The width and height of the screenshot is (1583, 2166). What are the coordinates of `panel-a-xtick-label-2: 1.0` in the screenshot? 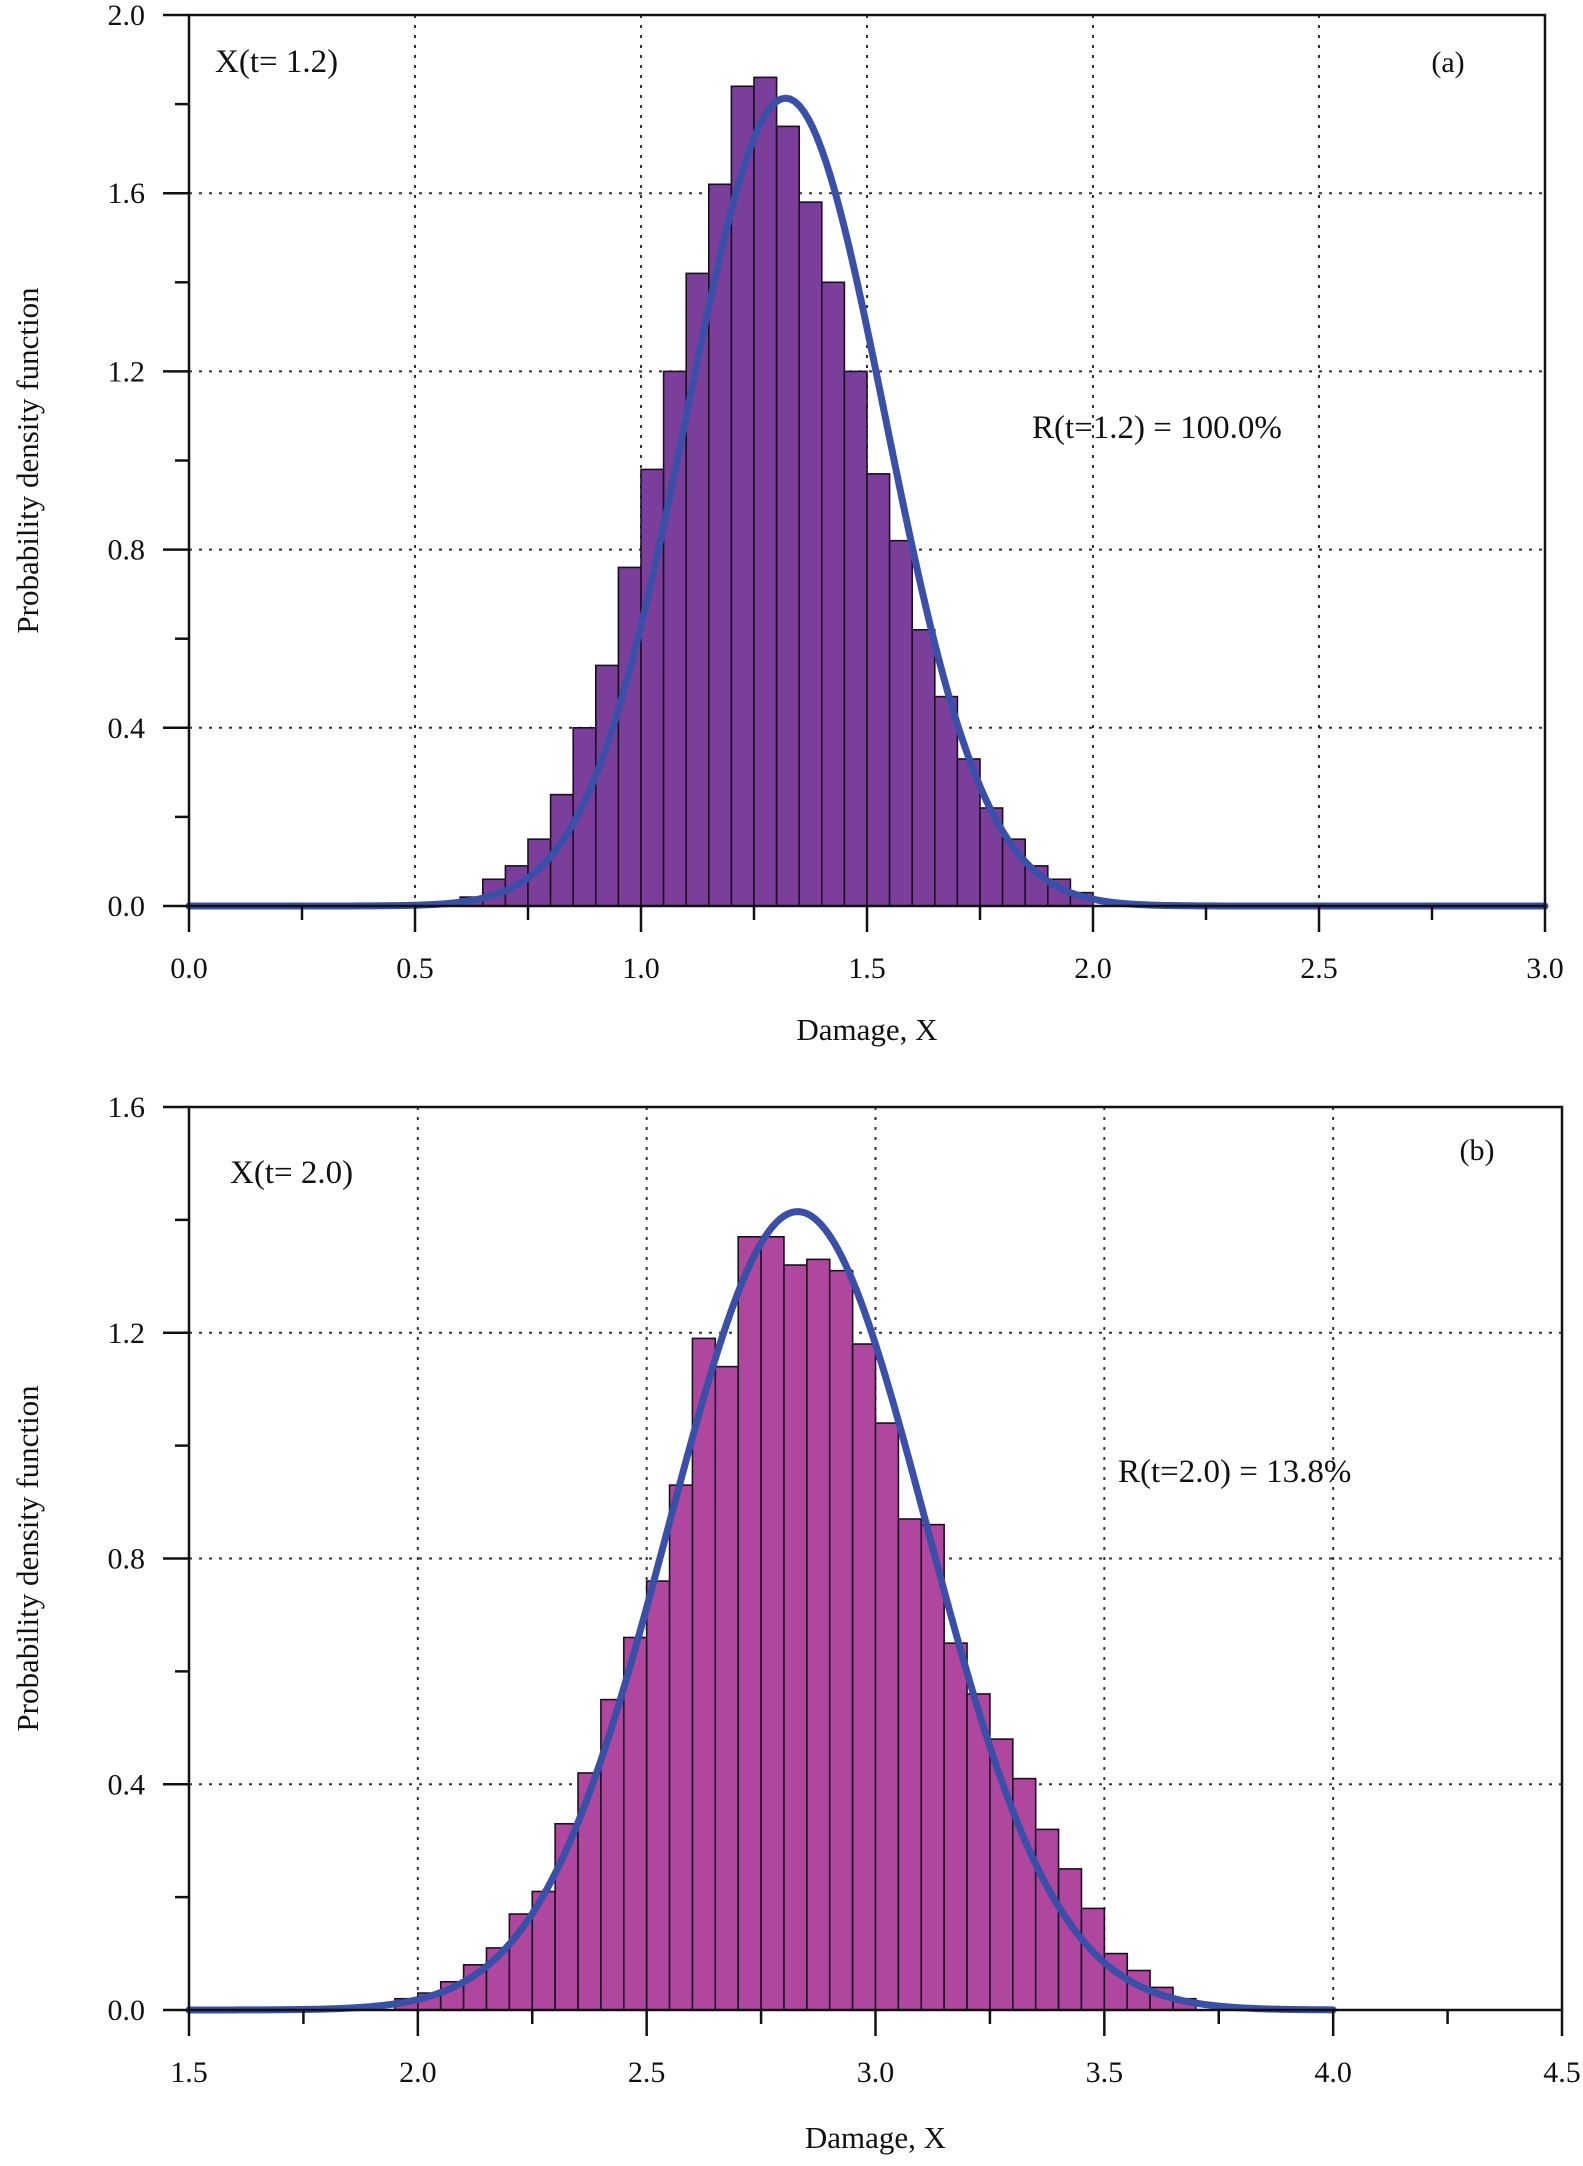 It's located at (641, 968).